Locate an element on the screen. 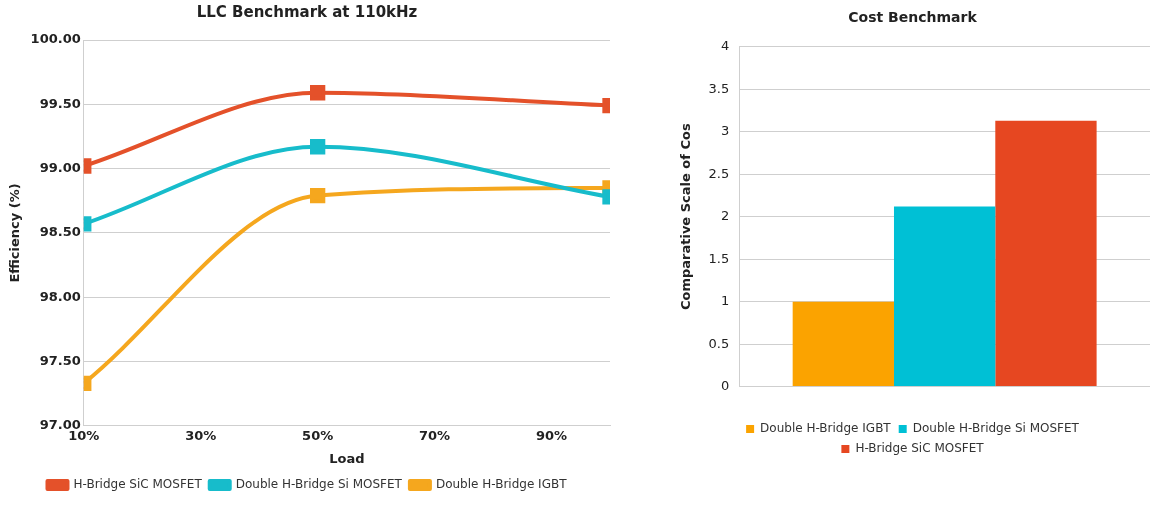  x-tick-label: 50% is located at coordinates (318, 435).